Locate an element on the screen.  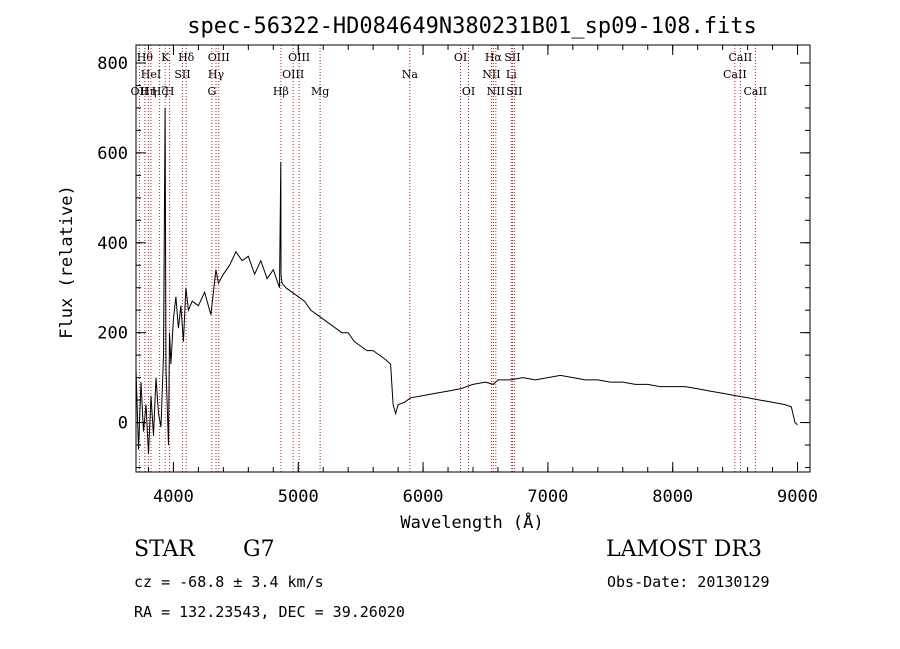
y-tick-label: 200 is located at coordinates (112, 334).